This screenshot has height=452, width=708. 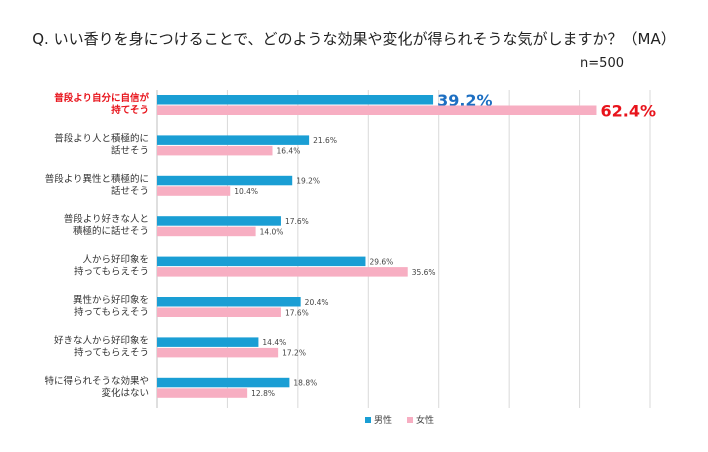 What do you see at coordinates (424, 272) in the screenshot?
I see `data-label: 35.6%` at bounding box center [424, 272].